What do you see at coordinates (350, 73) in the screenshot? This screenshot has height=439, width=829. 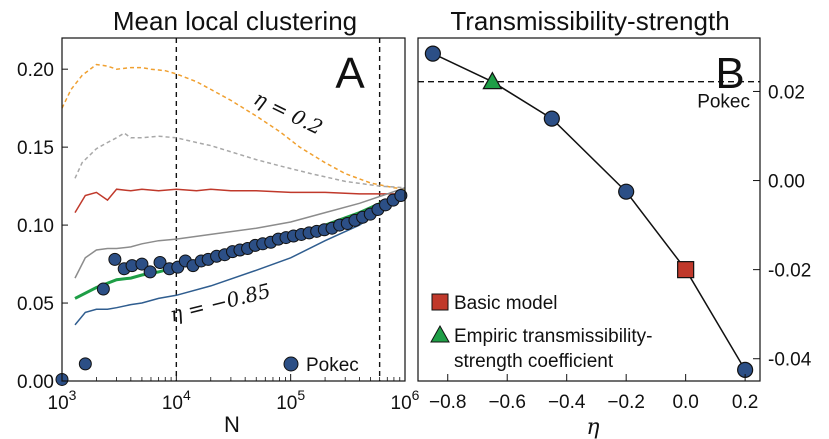 I see `panel-a-letter: A` at bounding box center [350, 73].